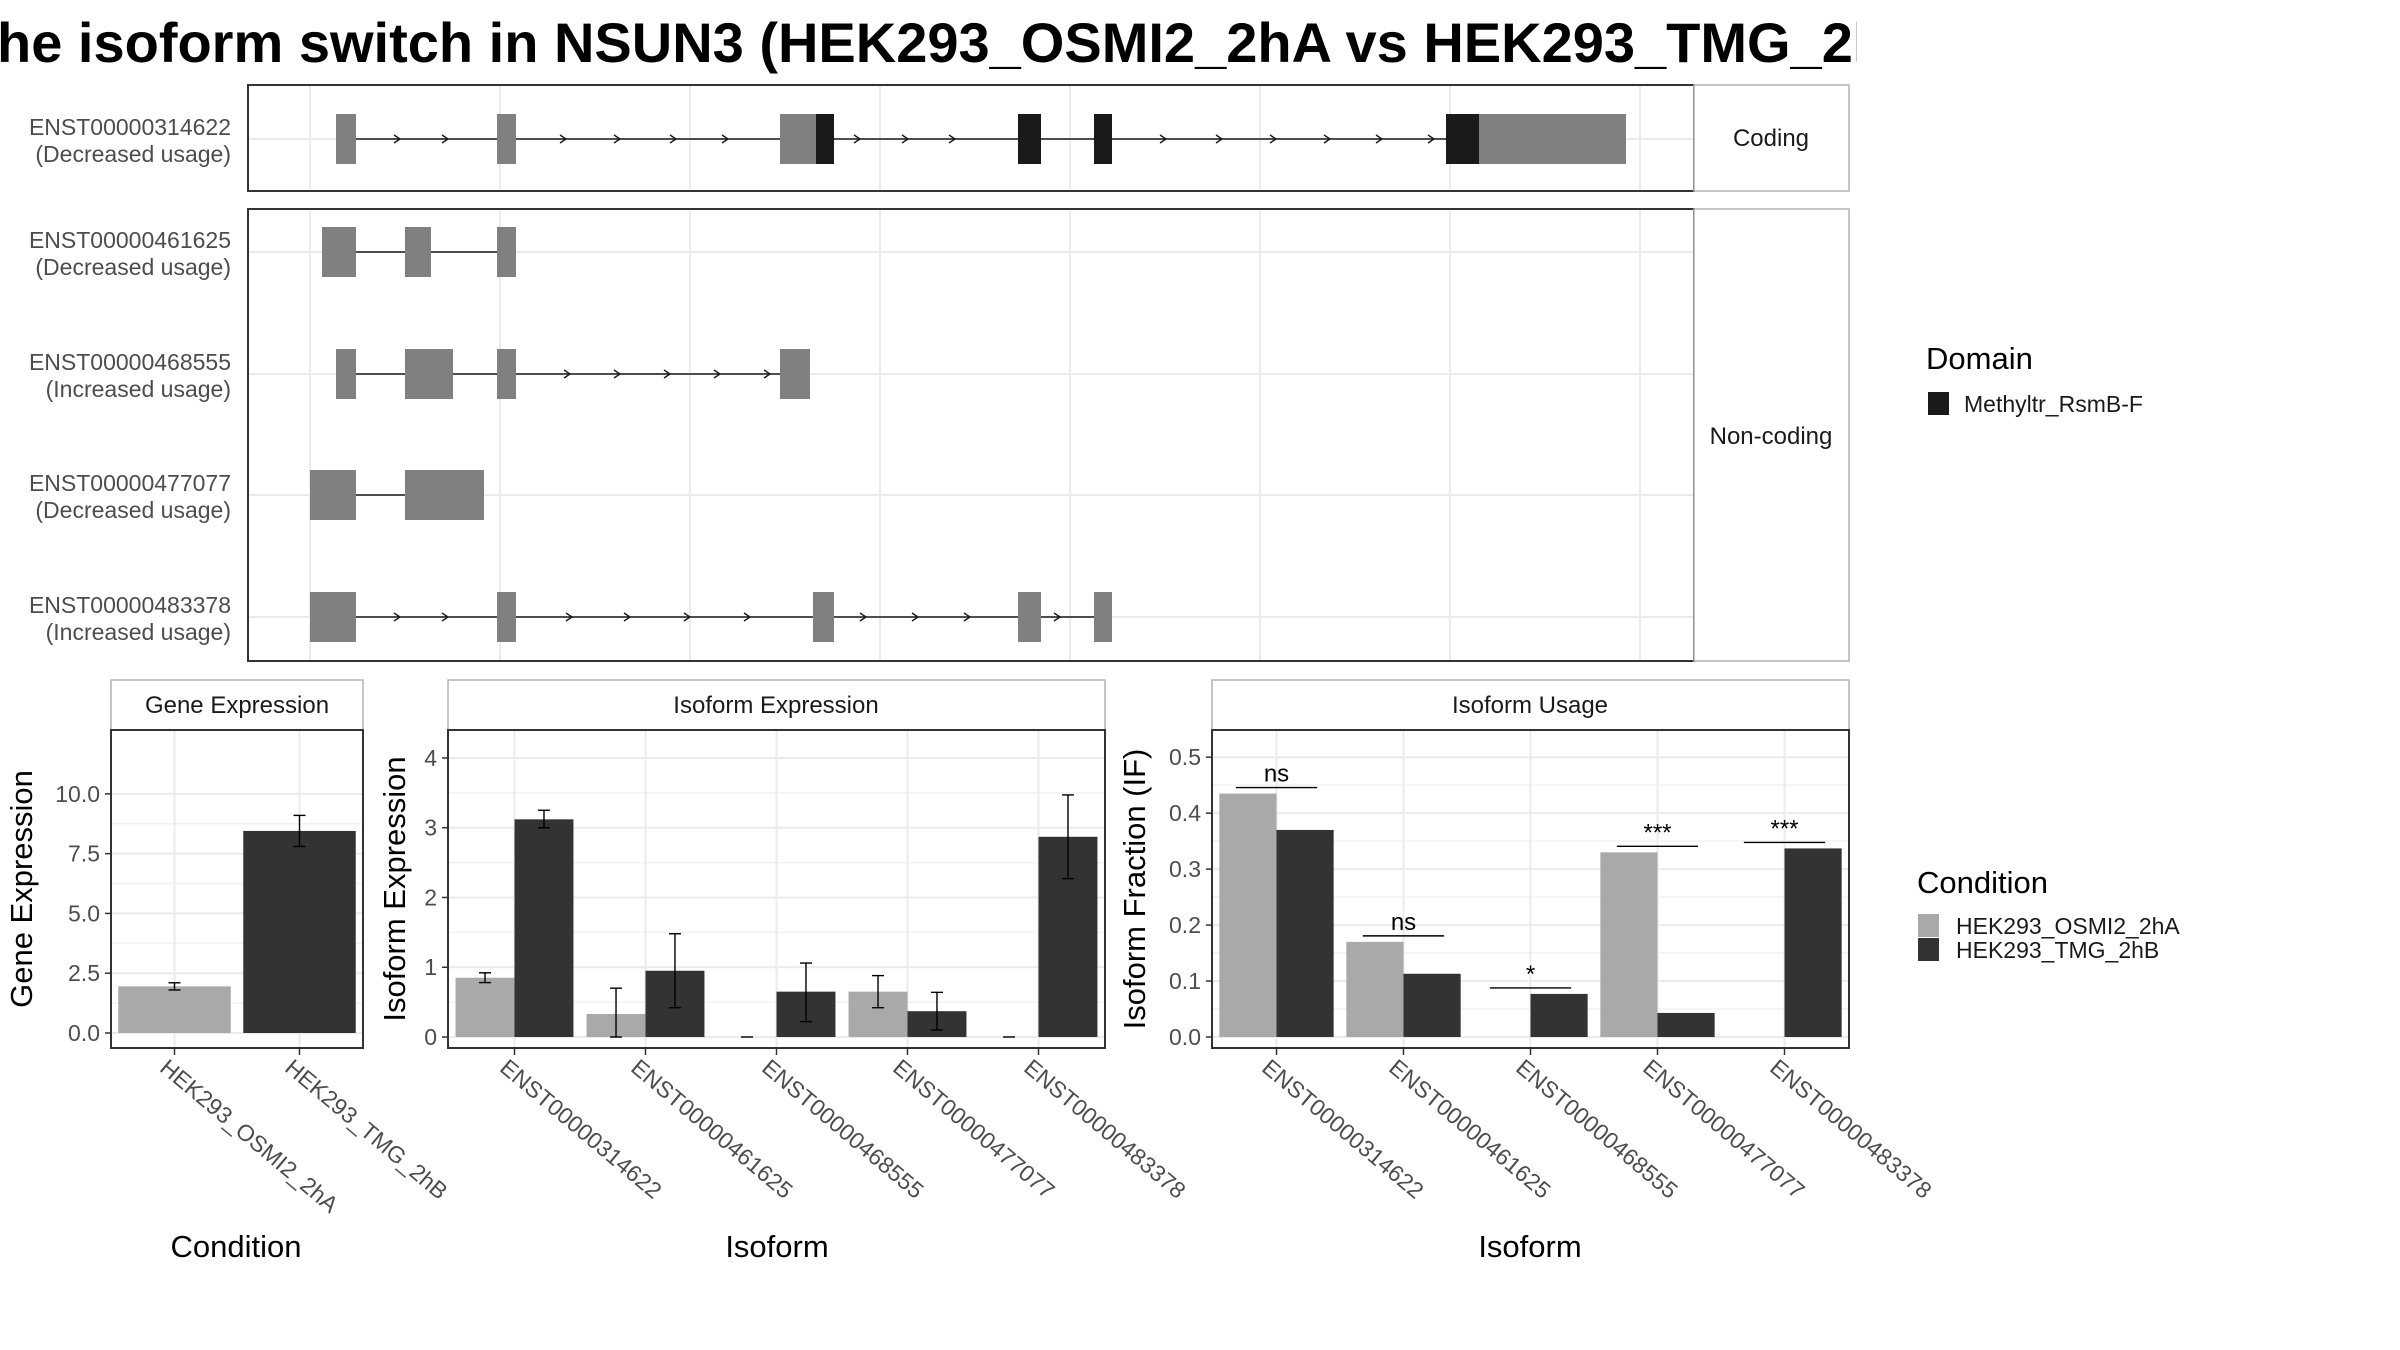  What do you see at coordinates (1185, 981) in the screenshot?
I see `y-tick-label: 0.1` at bounding box center [1185, 981].